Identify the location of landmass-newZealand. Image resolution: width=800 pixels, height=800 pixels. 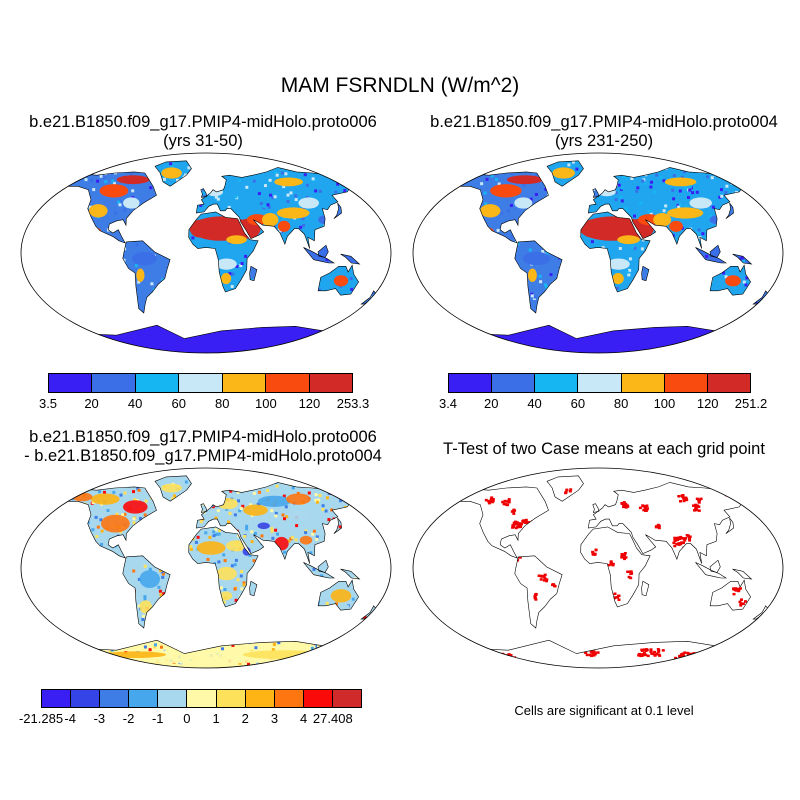
(369, 297).